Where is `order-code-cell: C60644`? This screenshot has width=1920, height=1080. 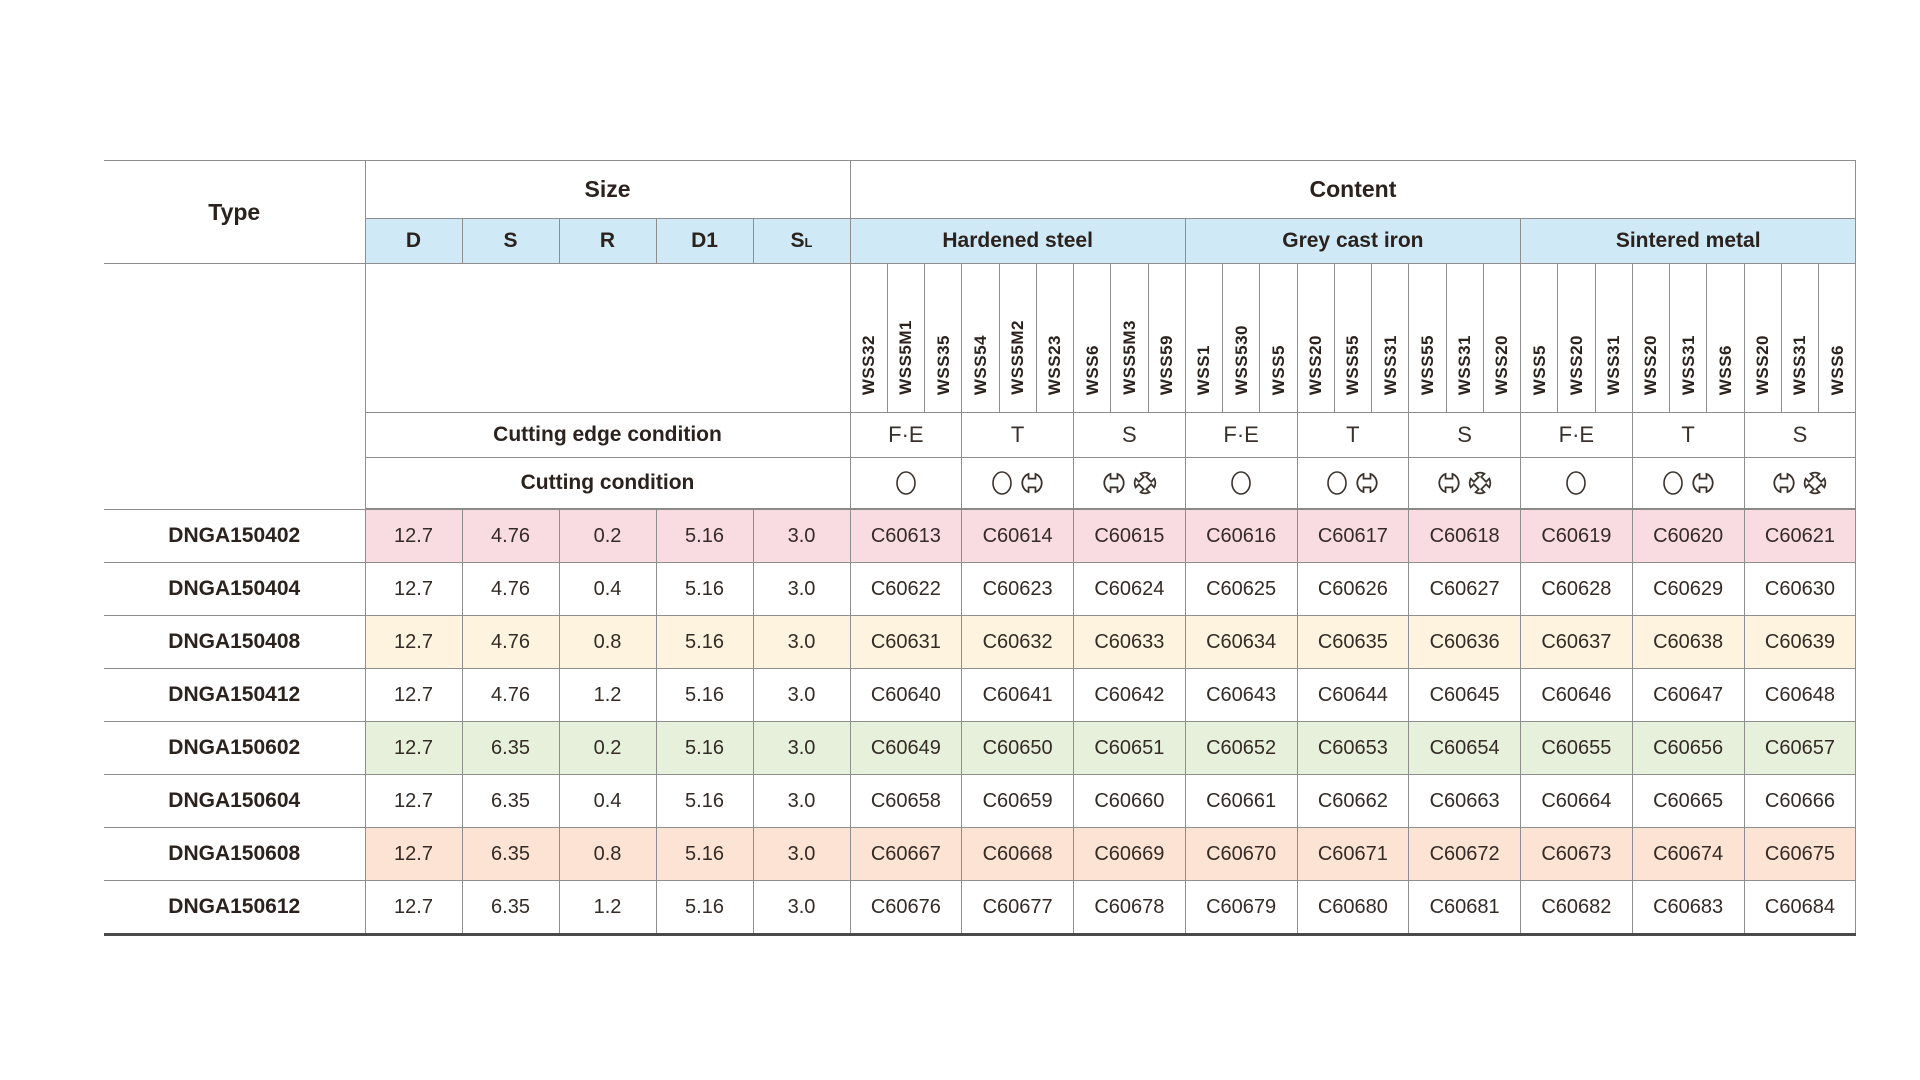
order-code-cell: C60644 is located at coordinates (1353, 695).